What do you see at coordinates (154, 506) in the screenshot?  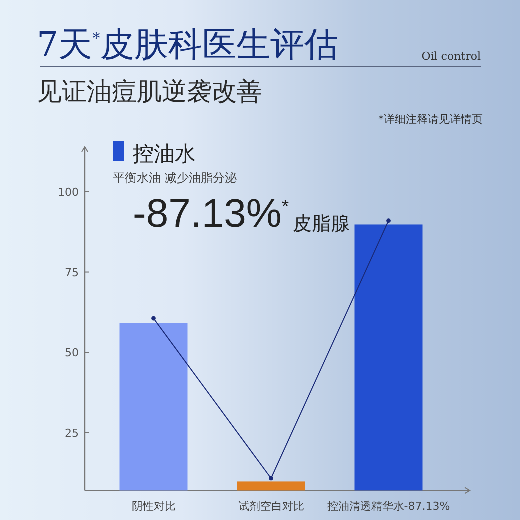 I see `x-tick-label: 阴性对比` at bounding box center [154, 506].